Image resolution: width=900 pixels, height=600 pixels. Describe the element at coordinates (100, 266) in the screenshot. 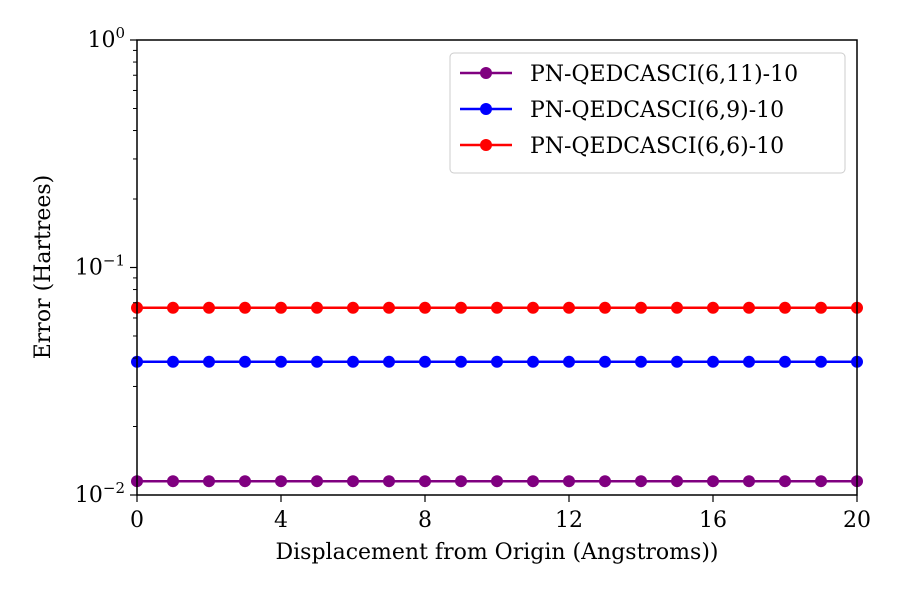

I see `y-tick-label: 10⁻¹` at that location.